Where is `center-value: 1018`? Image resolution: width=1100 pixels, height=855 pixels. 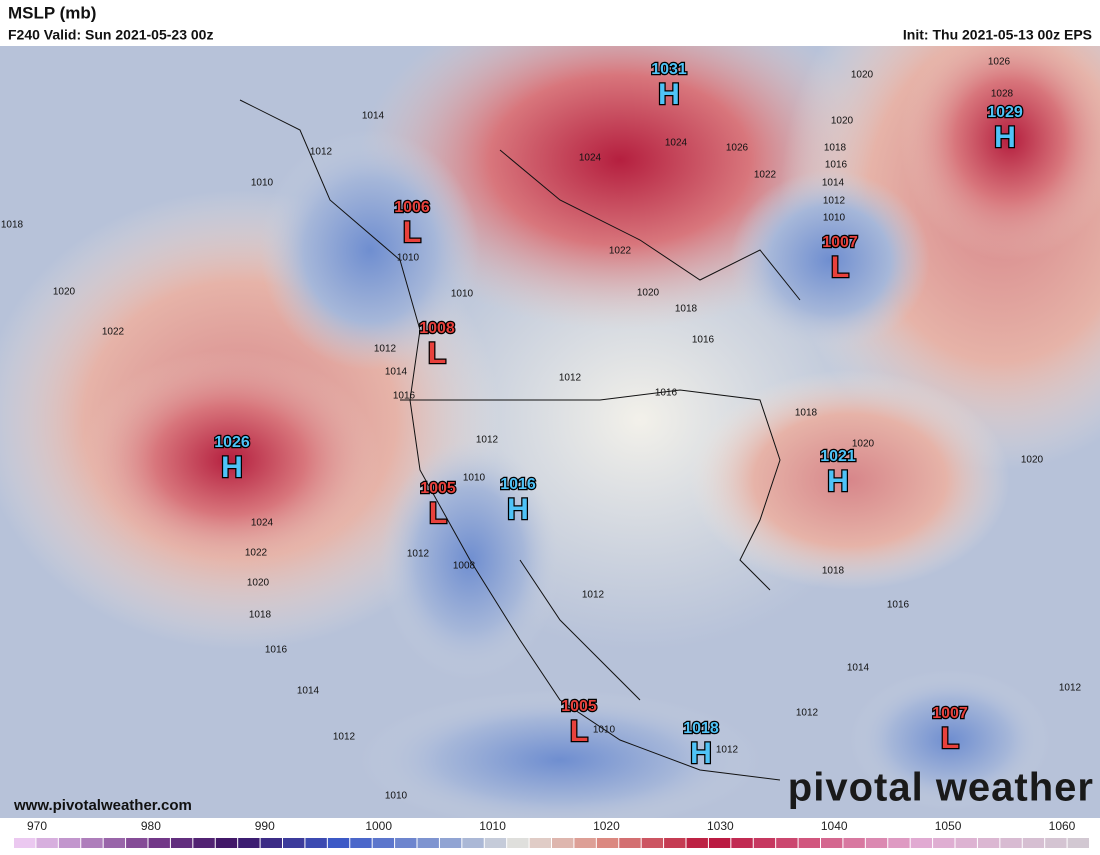 center-value: 1018 is located at coordinates (701, 728).